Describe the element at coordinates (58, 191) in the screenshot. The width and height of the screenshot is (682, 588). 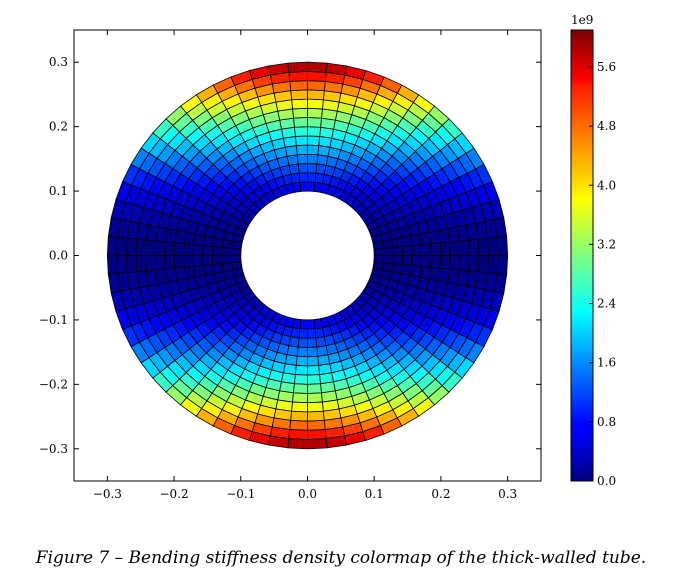
I see `y-tick-label: 0.1` at that location.